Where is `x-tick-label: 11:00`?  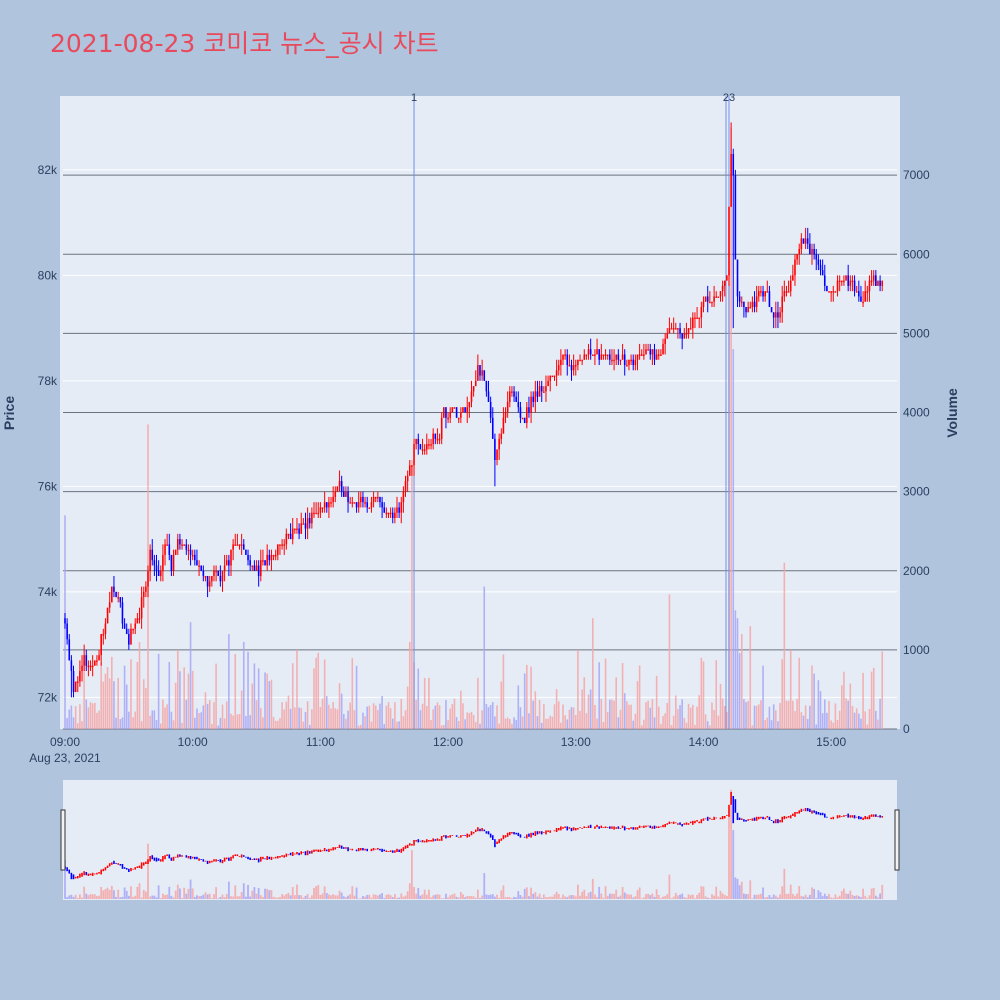 x-tick-label: 11:00 is located at coordinates (320, 742).